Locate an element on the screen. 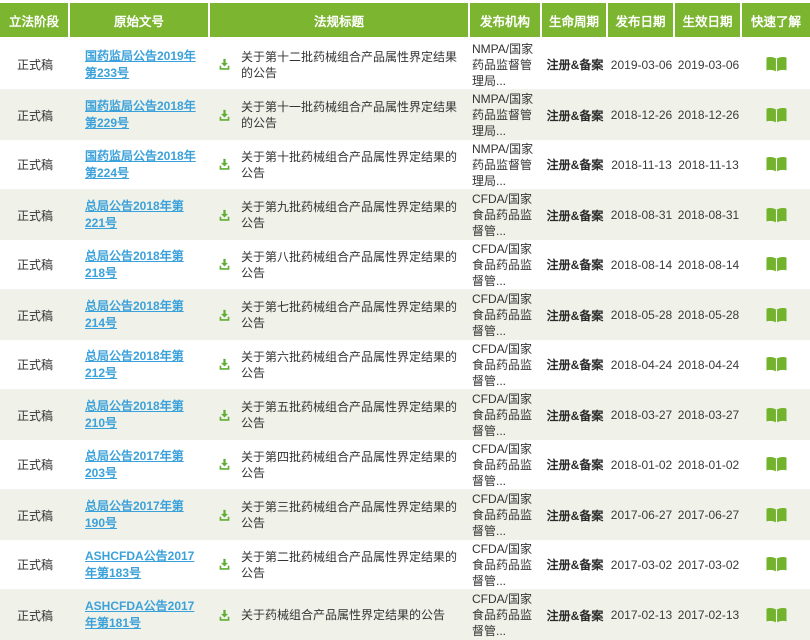 The width and height of the screenshot is (810, 640). effective-date-cell: 2018-04-24 is located at coordinates (708, 364).